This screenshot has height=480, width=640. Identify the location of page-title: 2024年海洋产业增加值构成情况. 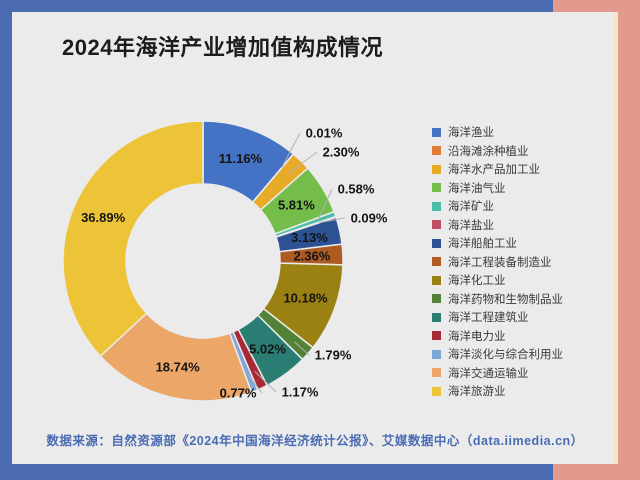
(222, 47).